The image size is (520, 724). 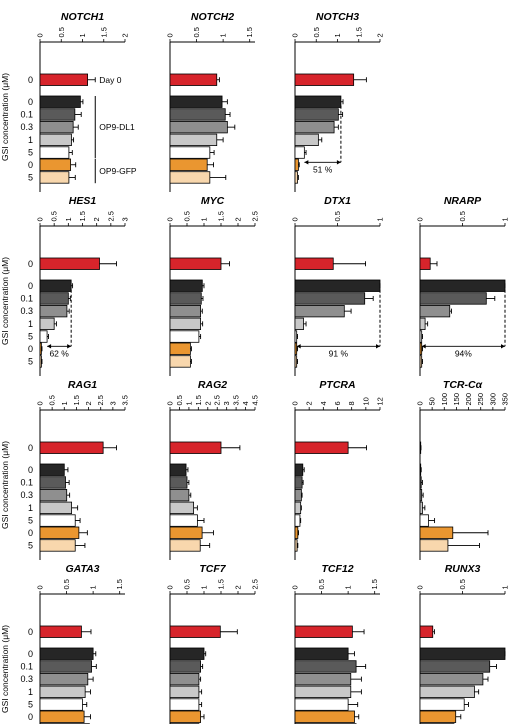 What do you see at coordinates (323, 403) in the screenshot?
I see `x-tick-label: 4` at bounding box center [323, 403].